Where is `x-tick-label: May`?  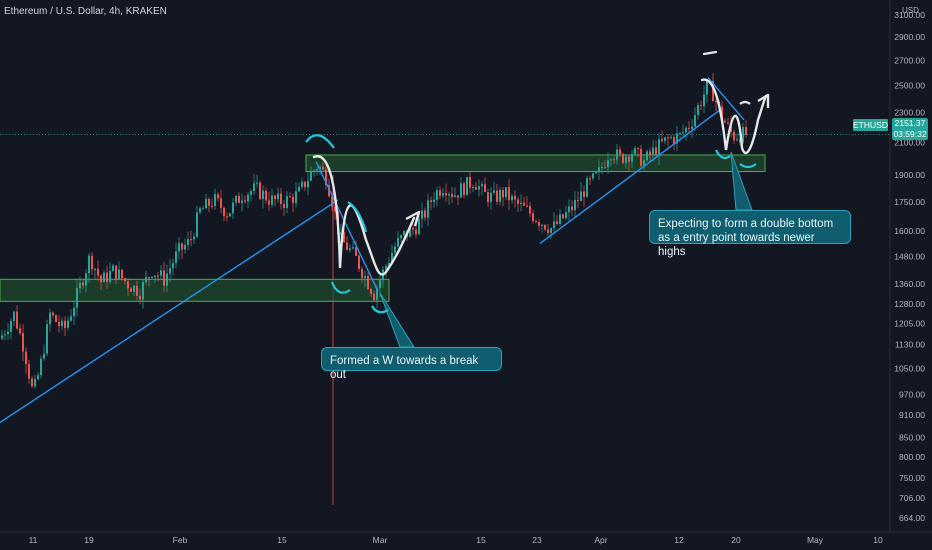 x-tick-label: May is located at coordinates (815, 540).